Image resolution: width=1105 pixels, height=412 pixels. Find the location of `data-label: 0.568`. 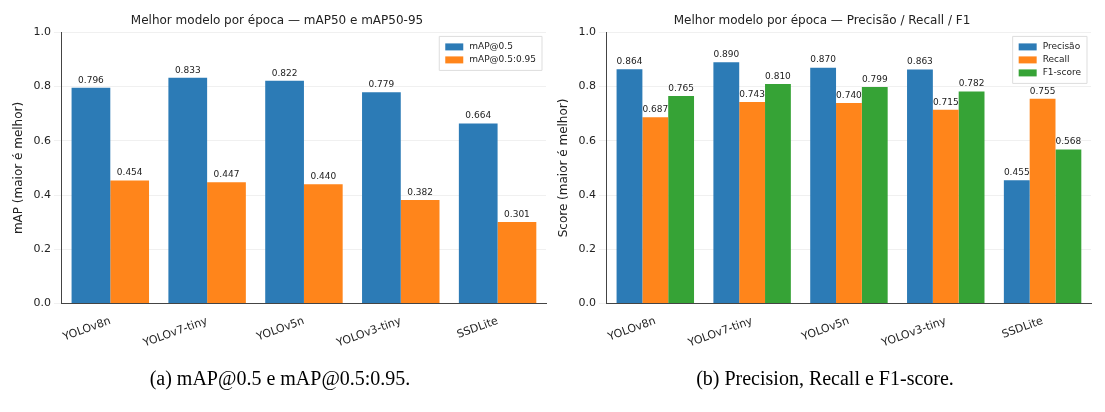

data-label: 0.568 is located at coordinates (1068, 141).